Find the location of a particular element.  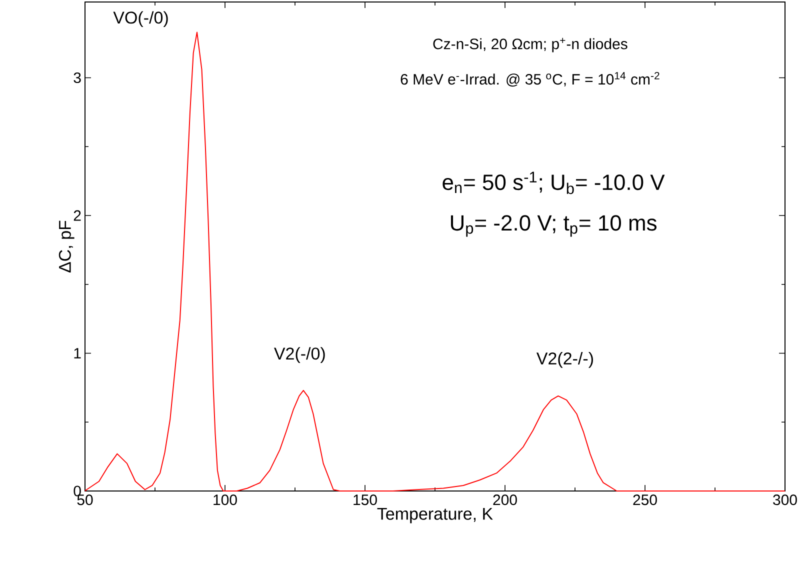

y-tick-label: 0 is located at coordinates (77, 491).